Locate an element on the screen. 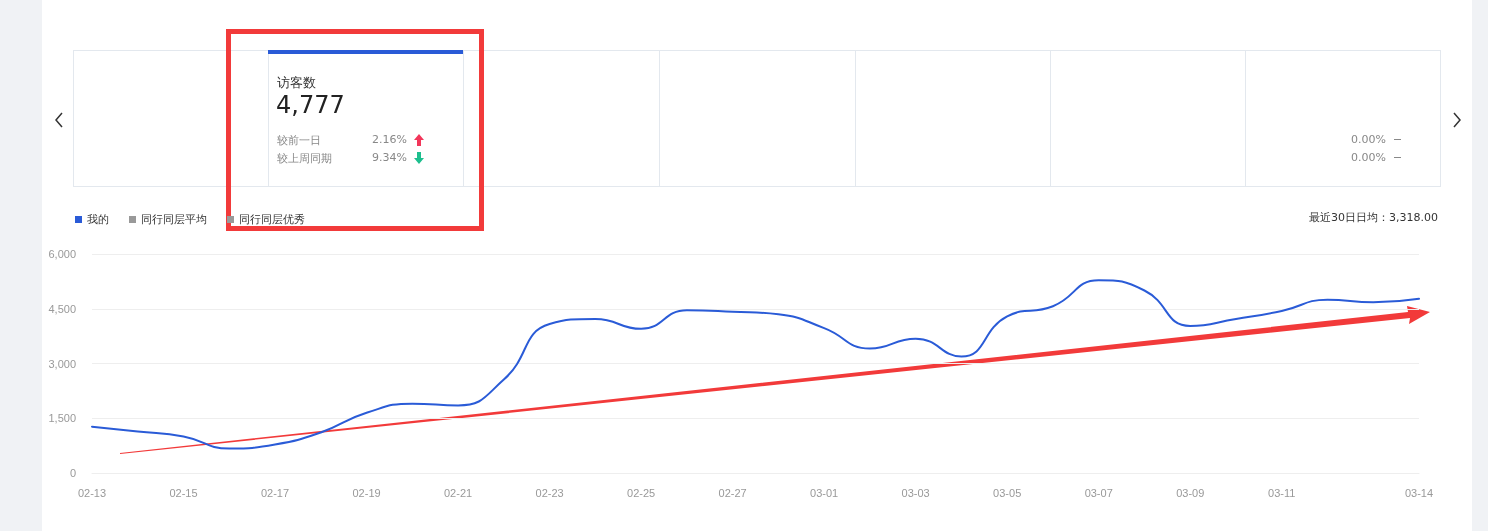  x-tick-label: 03-14 is located at coordinates (1419, 492).